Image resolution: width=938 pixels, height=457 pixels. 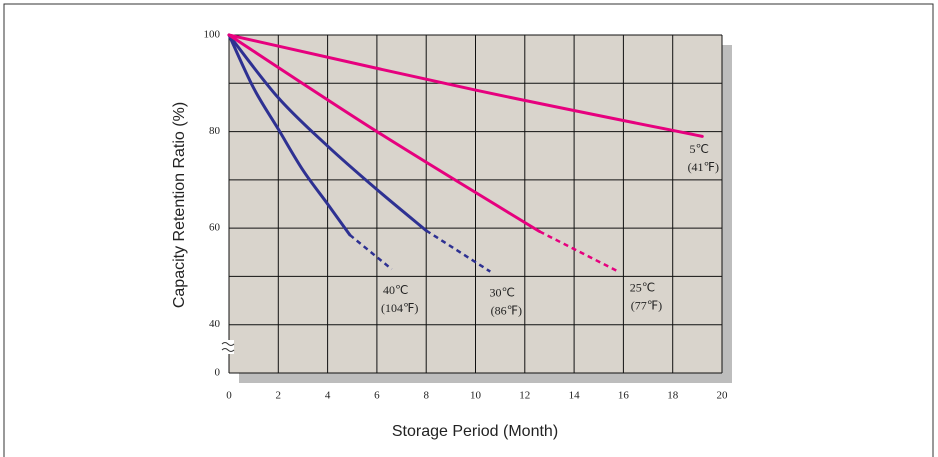 I want to click on series-note: (41℉), so click(x=703, y=167).